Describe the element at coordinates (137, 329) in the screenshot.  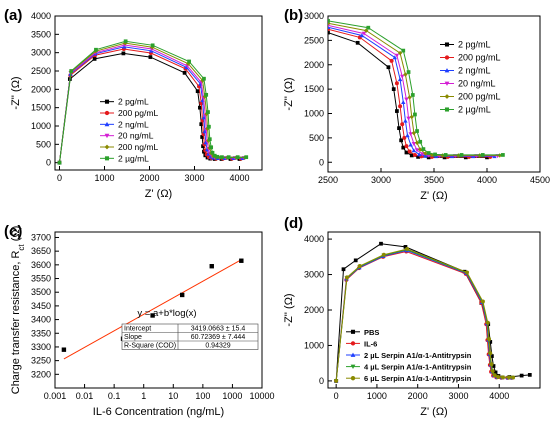
I see `fit-table-key: Intercept` at that location.